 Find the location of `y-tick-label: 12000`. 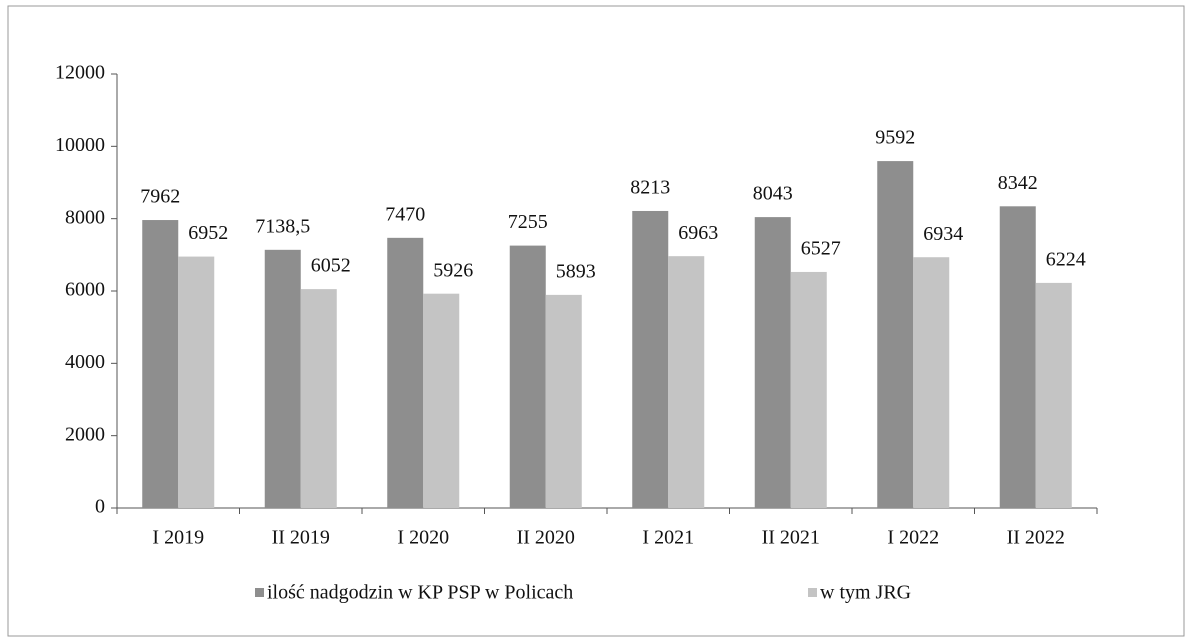

y-tick-label: 12000 is located at coordinates (80, 73).